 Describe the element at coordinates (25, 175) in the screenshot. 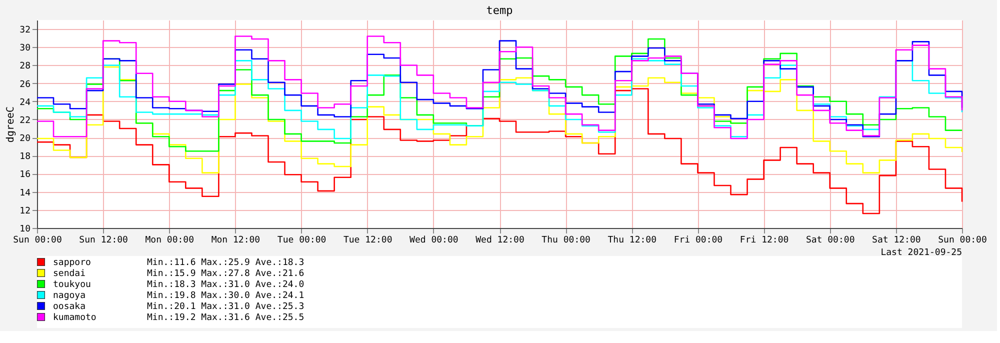

I see `y-tick-label: 16` at that location.